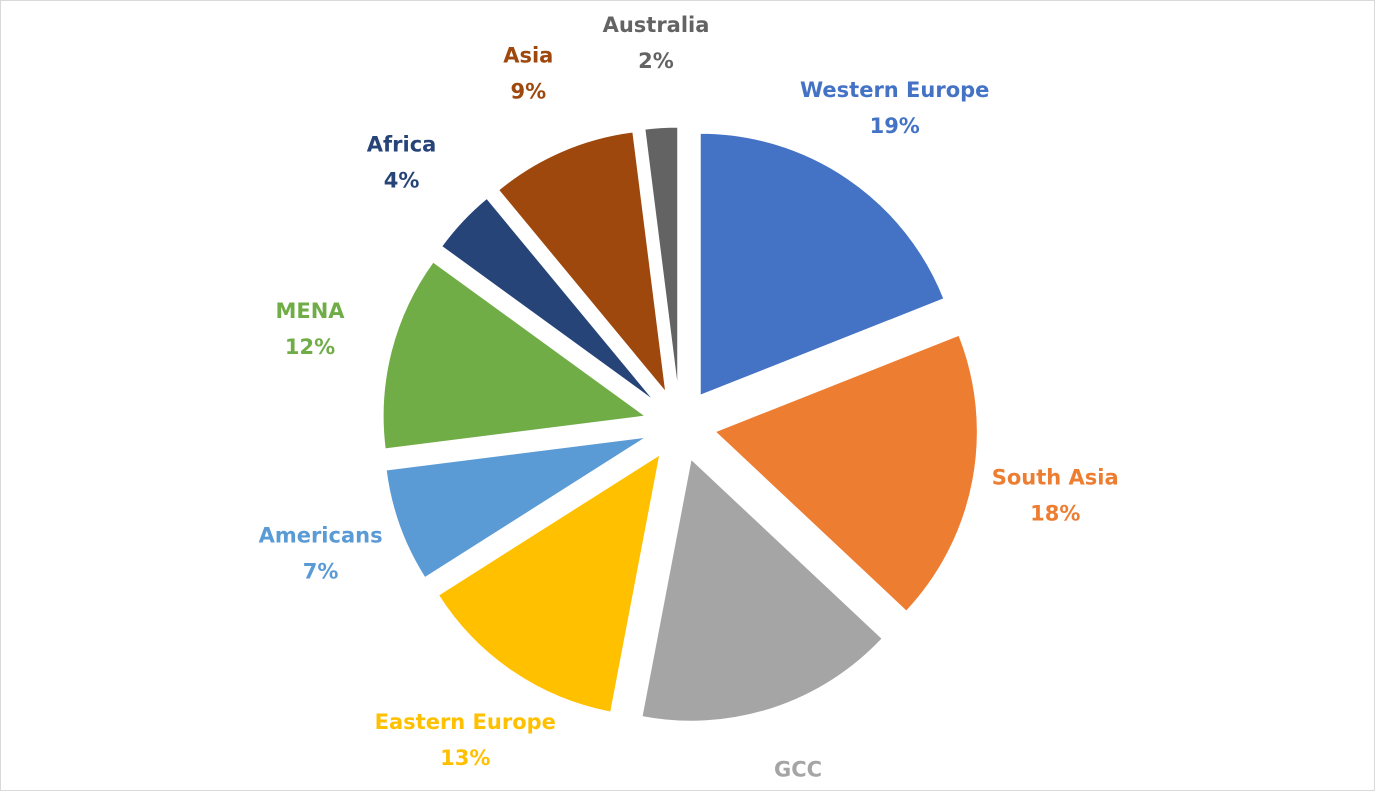 The image size is (1375, 791). I want to click on value-label: 18%, so click(1055, 514).